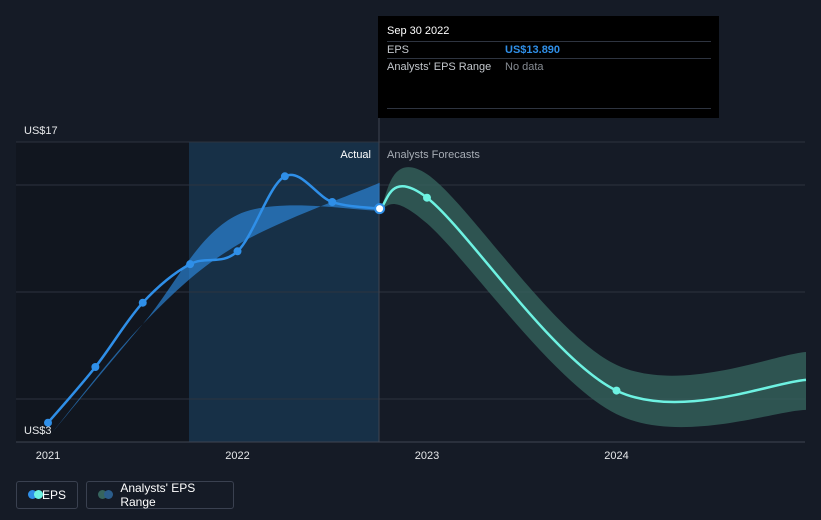 Image resolution: width=821 pixels, height=520 pixels. I want to click on tooltip-eps-label: EPS, so click(398, 50).